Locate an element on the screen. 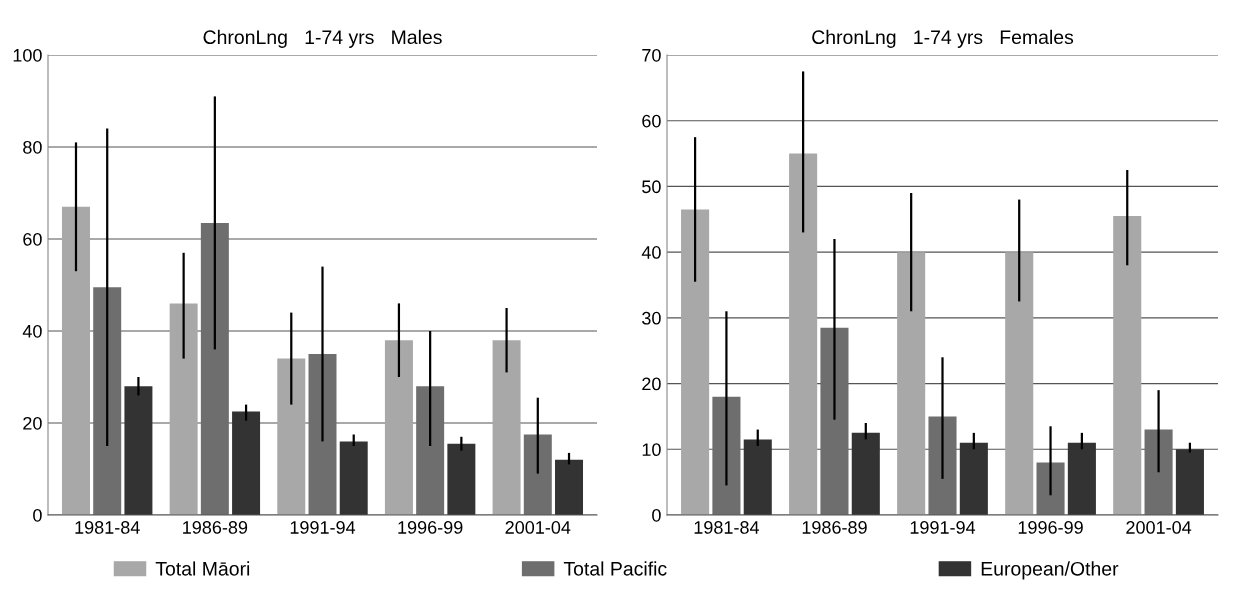  y-tick-label: 100 is located at coordinates (27, 55).